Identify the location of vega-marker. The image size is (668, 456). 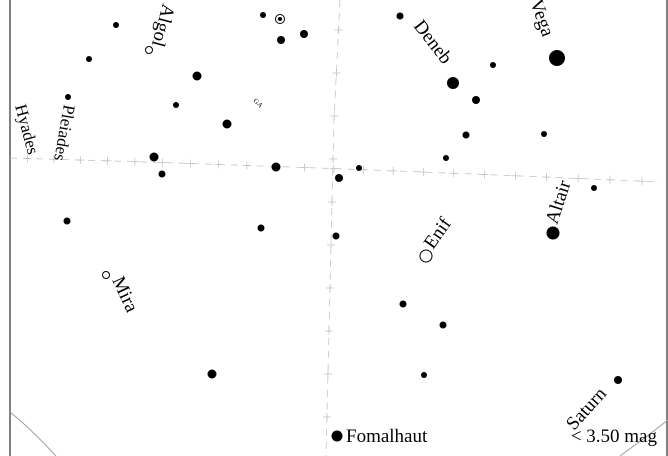
(557, 58).